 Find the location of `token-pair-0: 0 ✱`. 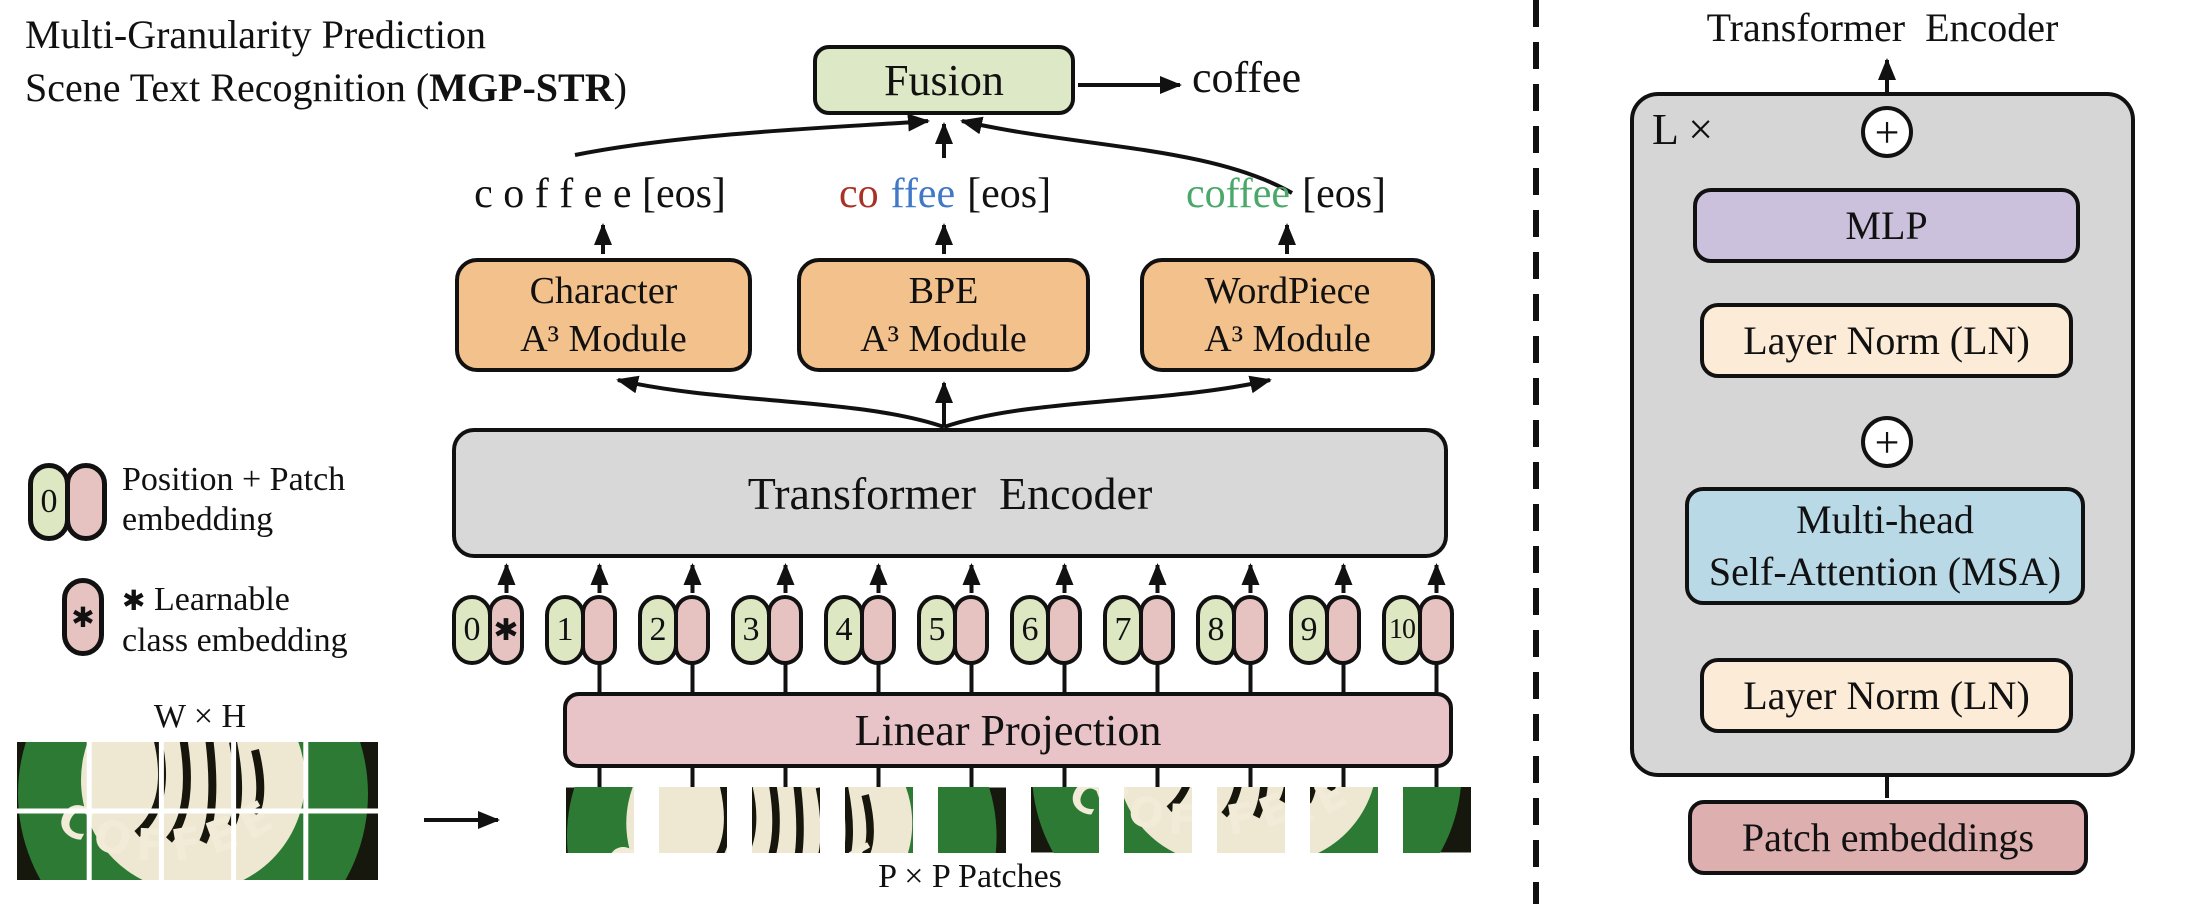

token-pair-0: 0 ✱ is located at coordinates (488, 630).